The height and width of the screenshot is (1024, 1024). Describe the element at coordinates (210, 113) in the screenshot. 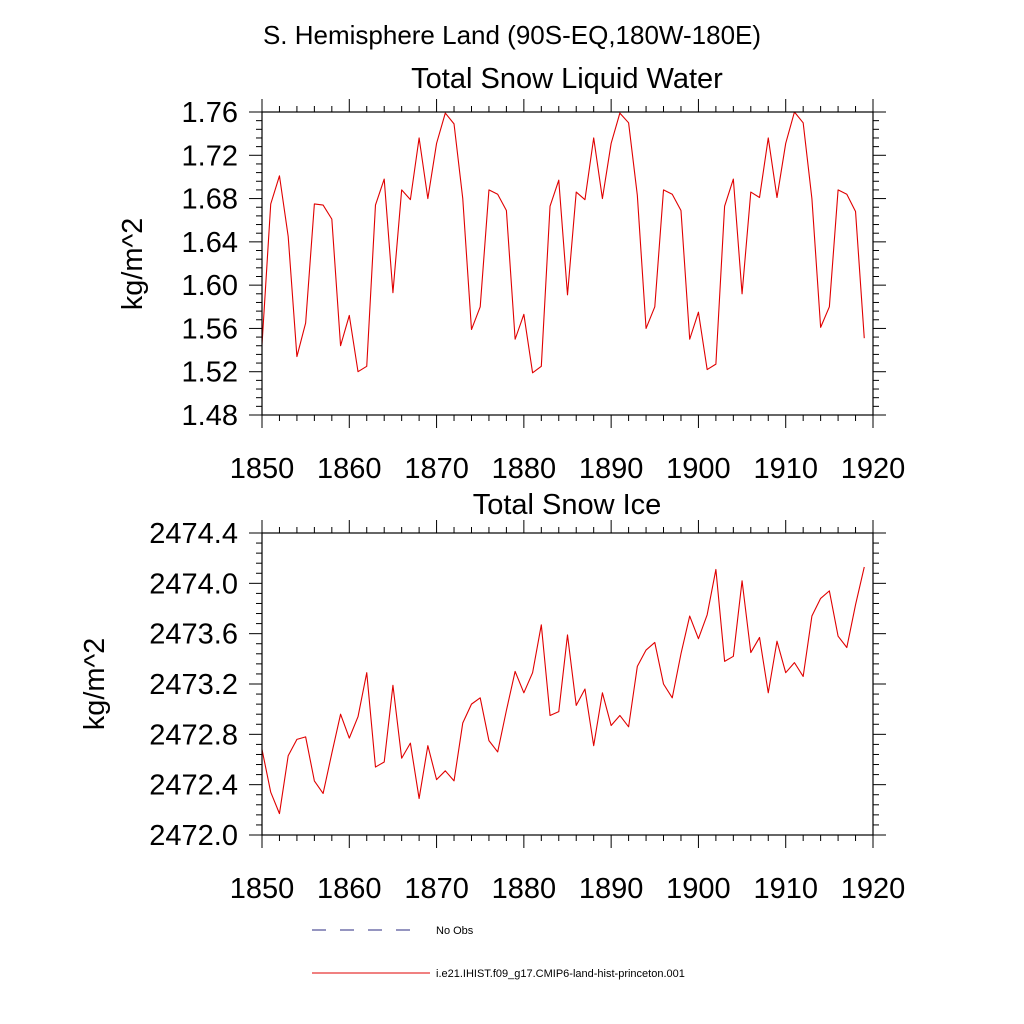

I see `y-tick-label: 1.76` at that location.